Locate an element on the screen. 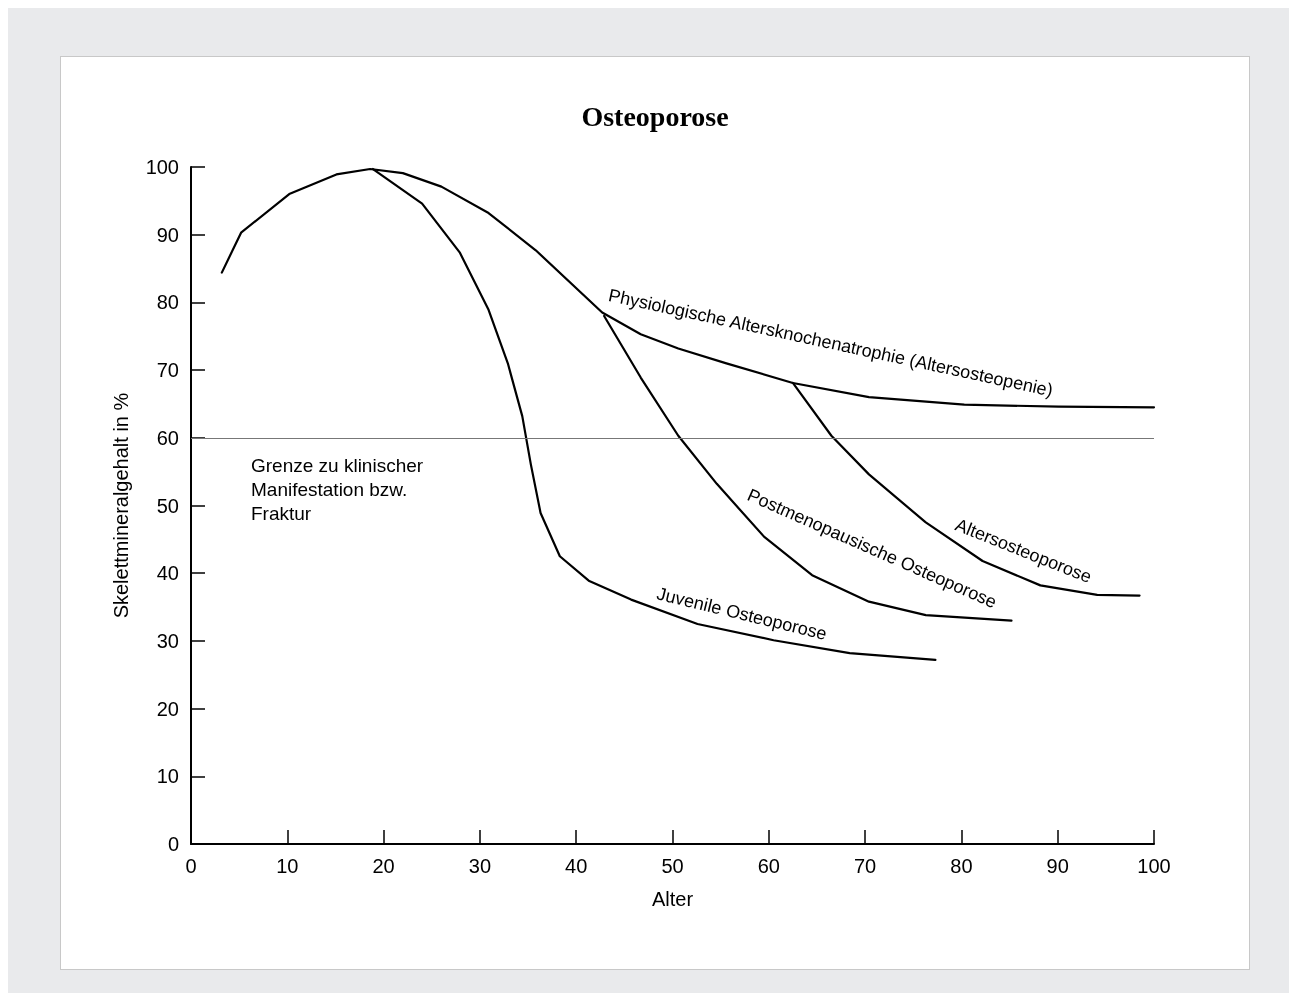 The height and width of the screenshot is (1001, 1297). x-tick-label: 70 is located at coordinates (865, 866).